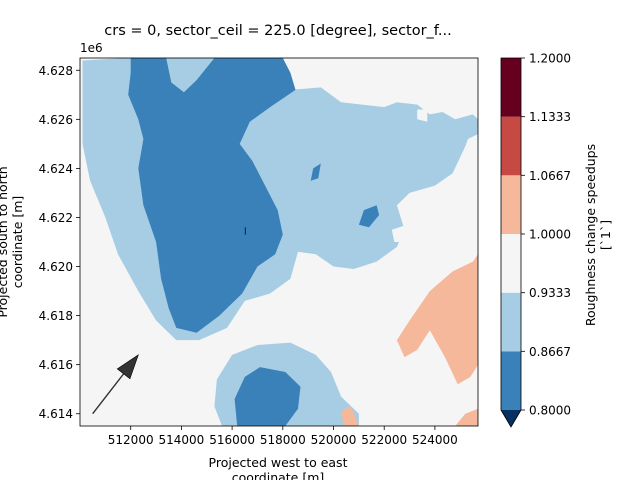  Describe the element at coordinates (127, 367) in the screenshot. I see `wind-arrow-head` at that location.